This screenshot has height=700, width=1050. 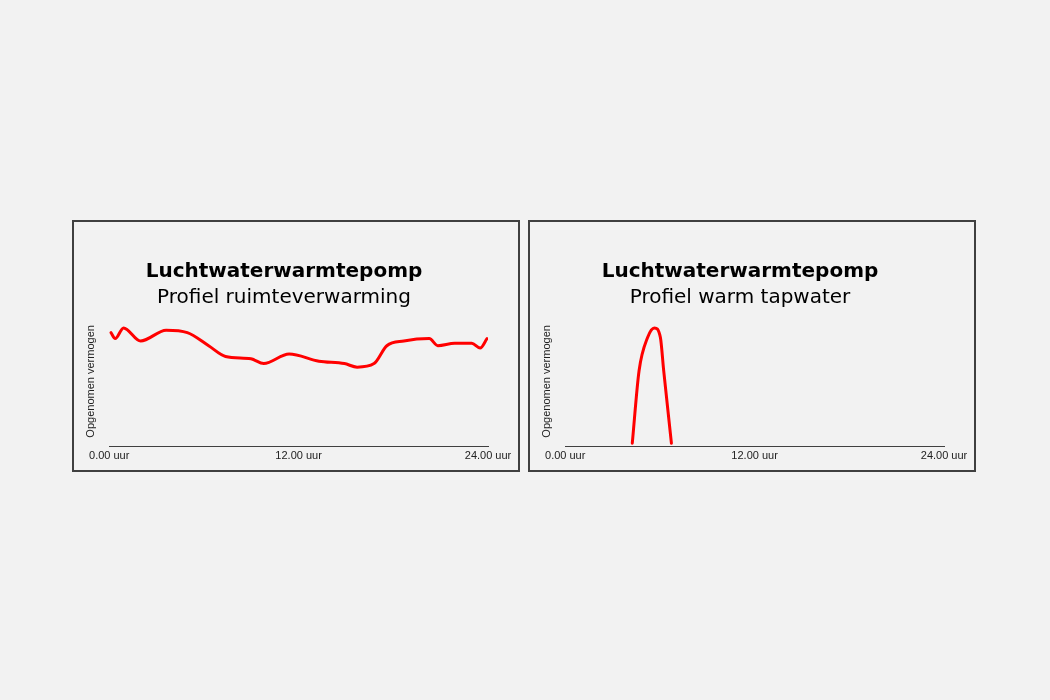 I want to click on chart-subtitle: Profiel warm tapwater, so click(x=740, y=296).